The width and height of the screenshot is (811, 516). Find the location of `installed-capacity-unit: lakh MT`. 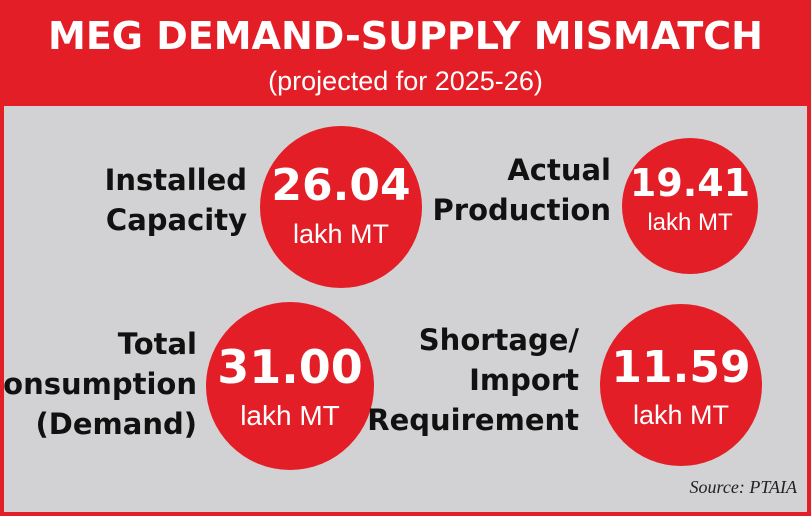

installed-capacity-unit: lakh MT is located at coordinates (341, 234).